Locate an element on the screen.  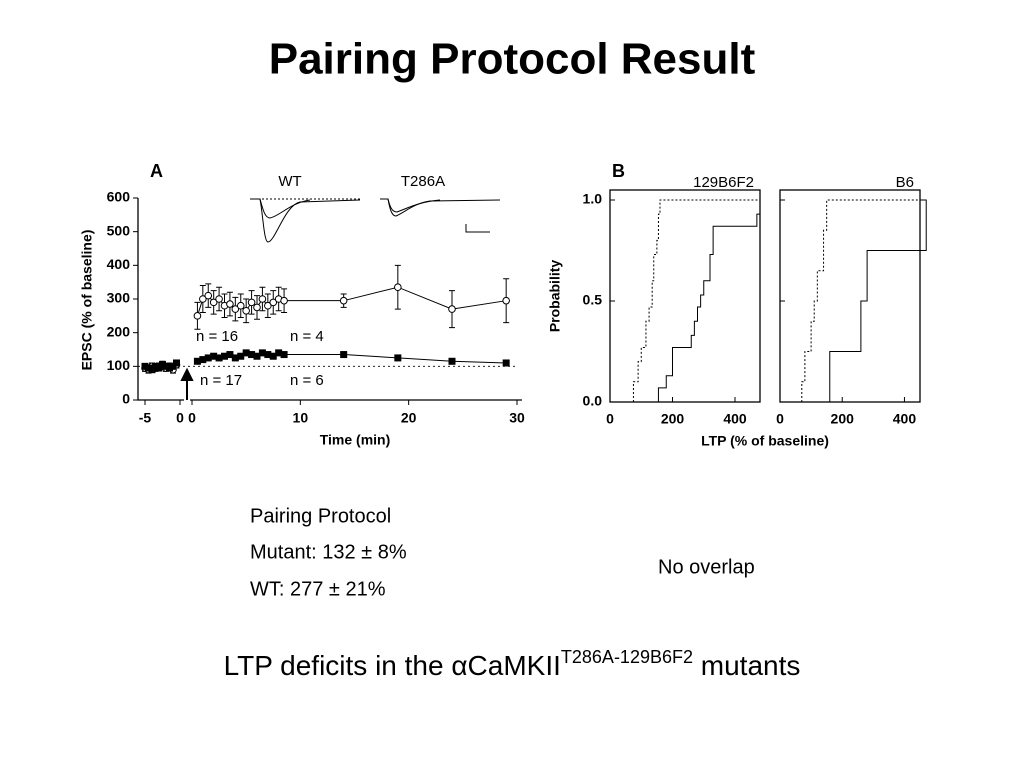
axis is located at coordinates (329, 299).